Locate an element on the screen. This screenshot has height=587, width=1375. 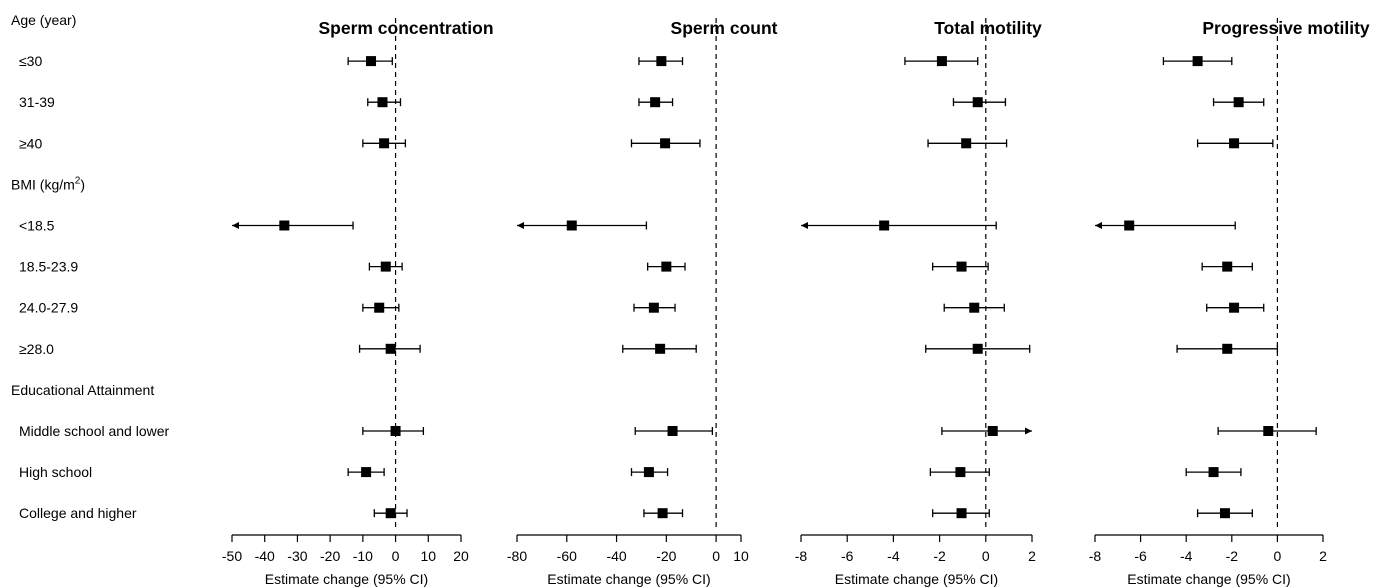
row-group-header: Age (year) is located at coordinates (43, 20).